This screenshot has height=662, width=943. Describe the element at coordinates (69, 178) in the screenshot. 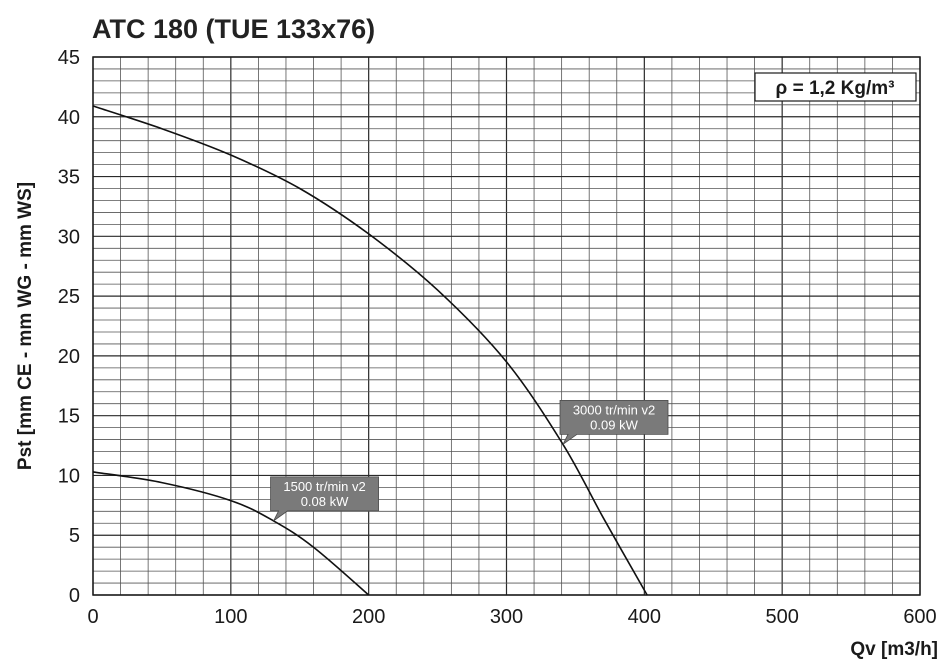

I see `y-tick-label: 35` at that location.